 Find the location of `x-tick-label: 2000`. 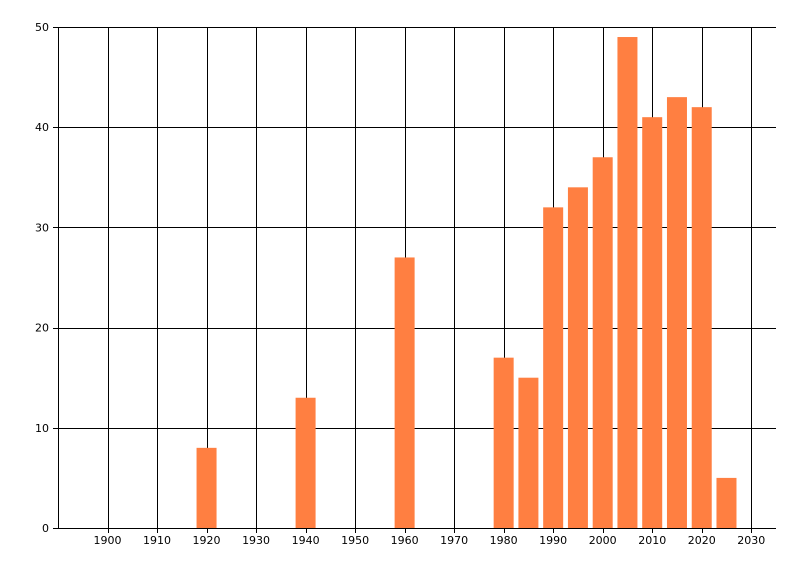

x-tick-label: 2000 is located at coordinates (603, 540).